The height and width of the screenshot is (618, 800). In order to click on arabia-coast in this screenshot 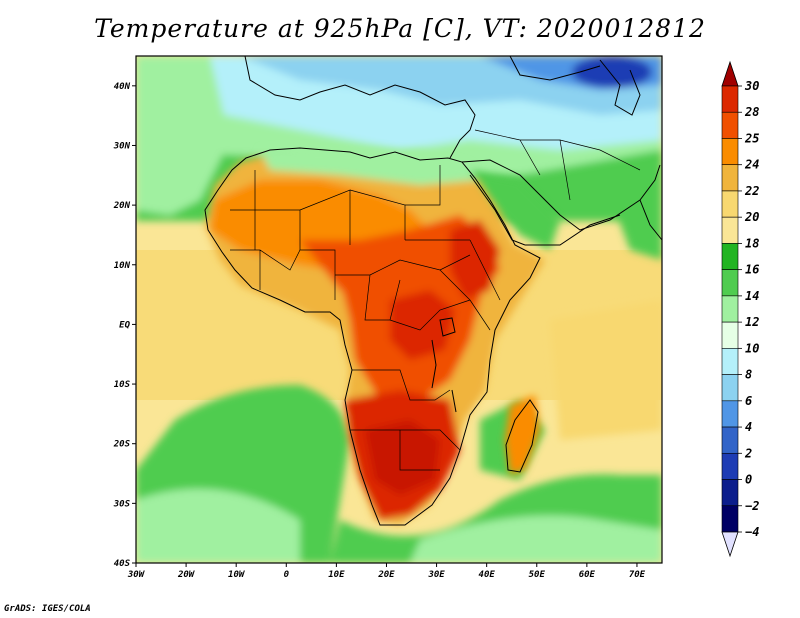, I will do `click(561, 195)`.